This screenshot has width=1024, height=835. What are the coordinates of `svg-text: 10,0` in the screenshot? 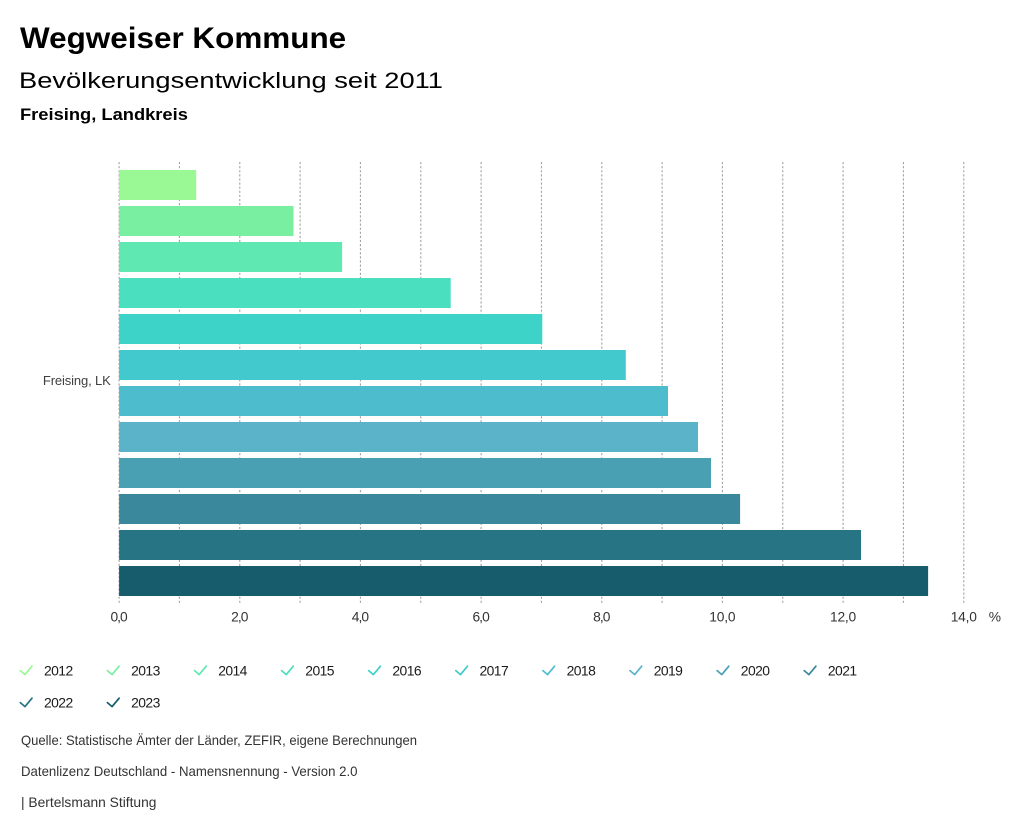 It's located at (722, 616).